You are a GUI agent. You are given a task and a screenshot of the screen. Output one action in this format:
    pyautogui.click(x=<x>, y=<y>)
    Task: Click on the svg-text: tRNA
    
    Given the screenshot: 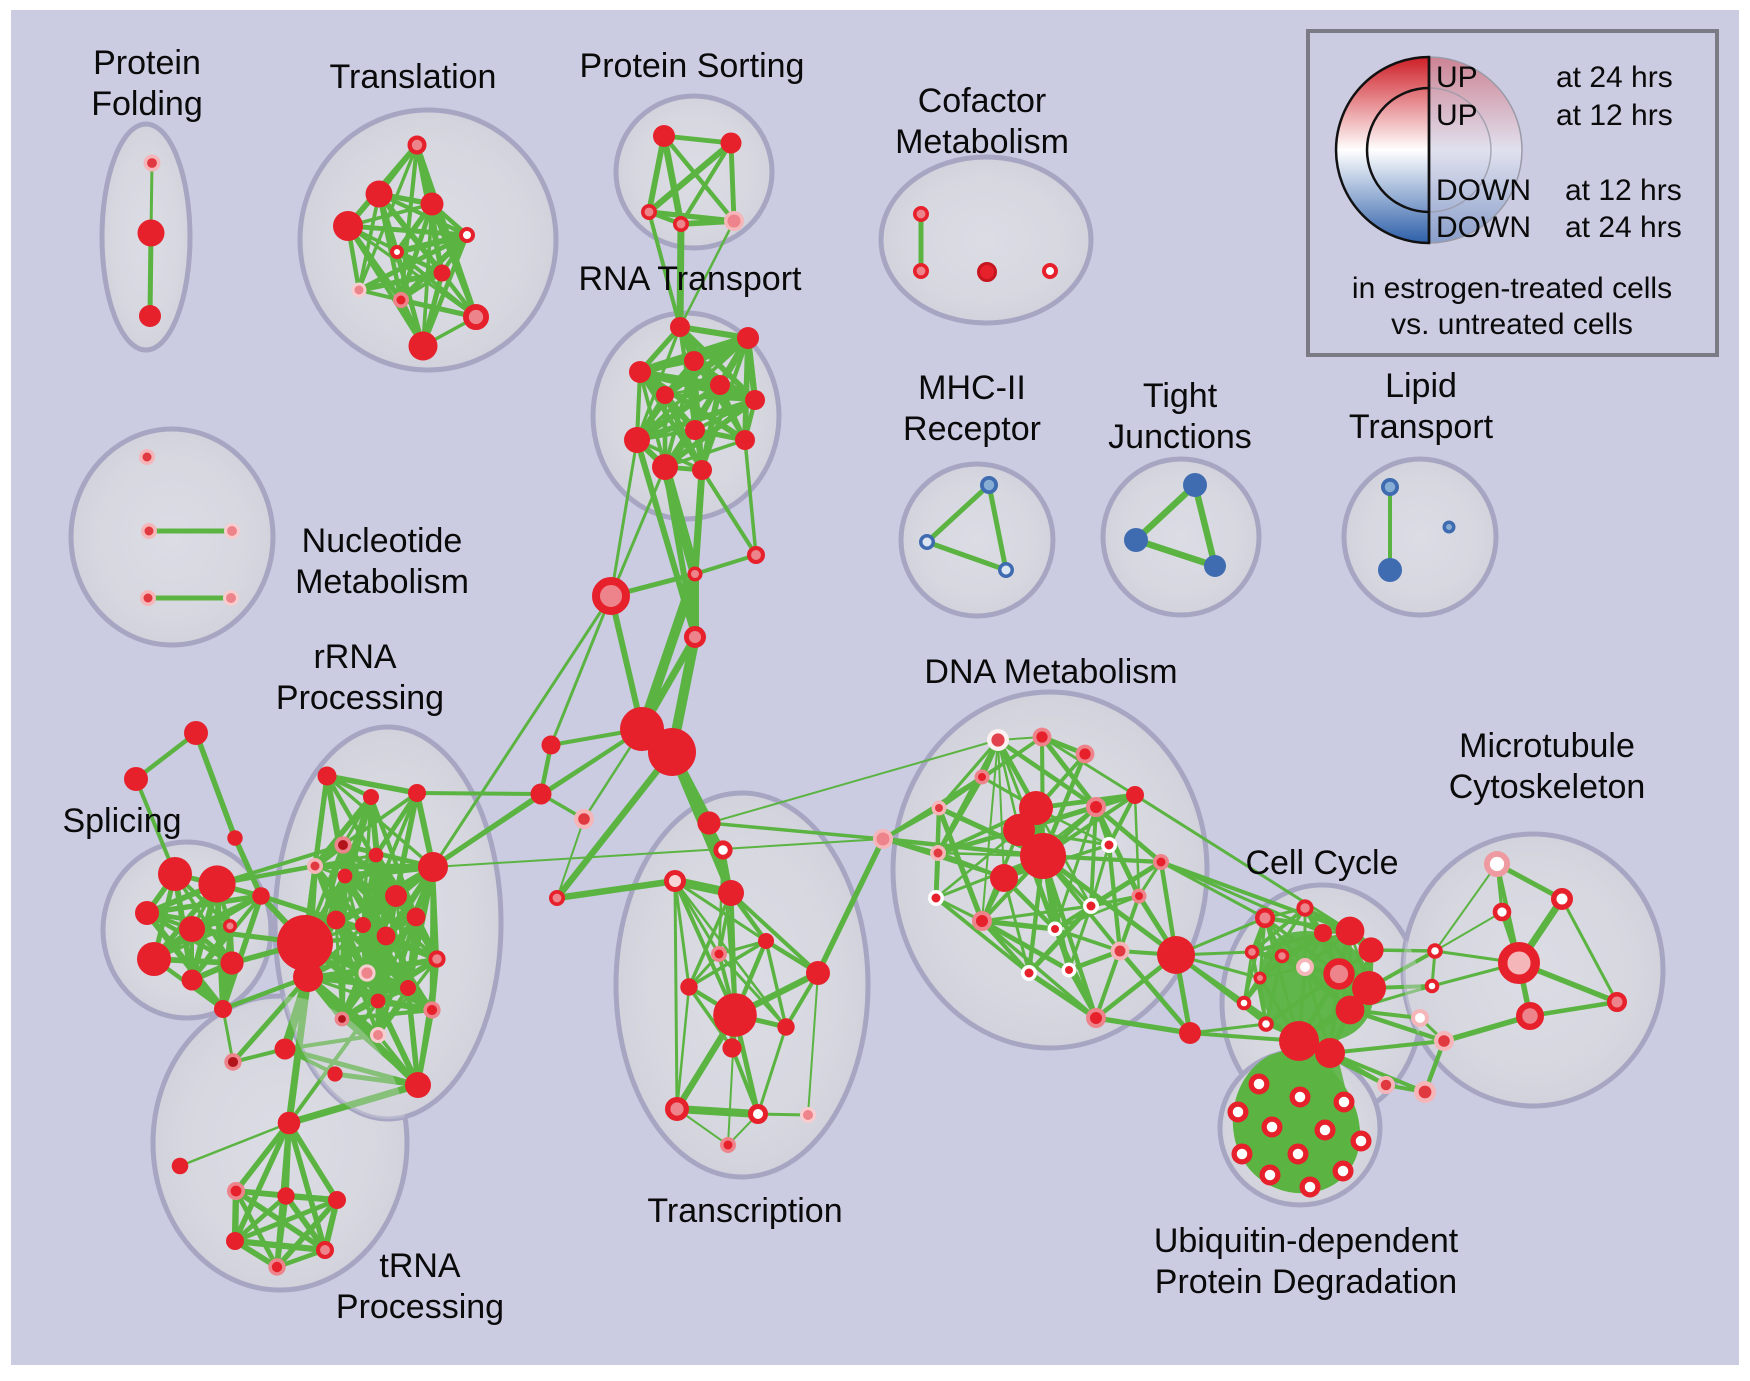 What is the action you would take?
    pyautogui.click(x=420, y=1266)
    